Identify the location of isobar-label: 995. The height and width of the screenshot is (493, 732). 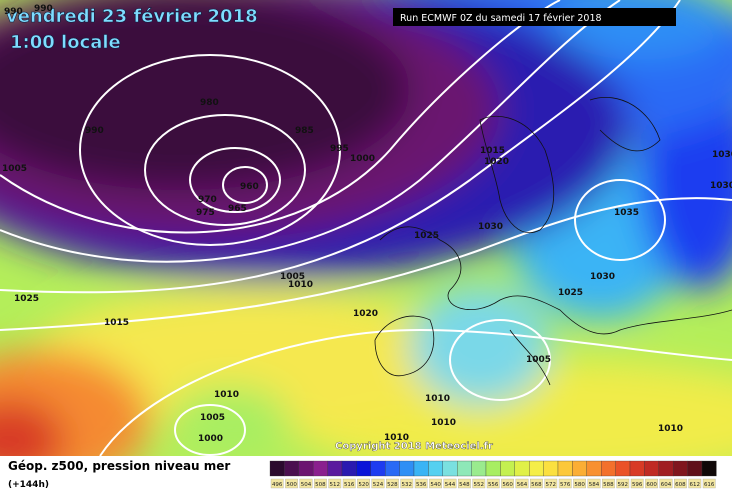
(339, 149).